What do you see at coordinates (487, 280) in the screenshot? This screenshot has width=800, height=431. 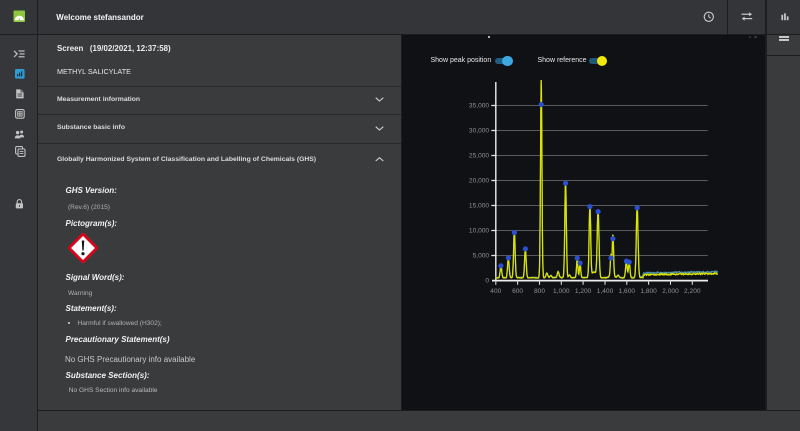 I see `svg-text: 0` at bounding box center [487, 280].